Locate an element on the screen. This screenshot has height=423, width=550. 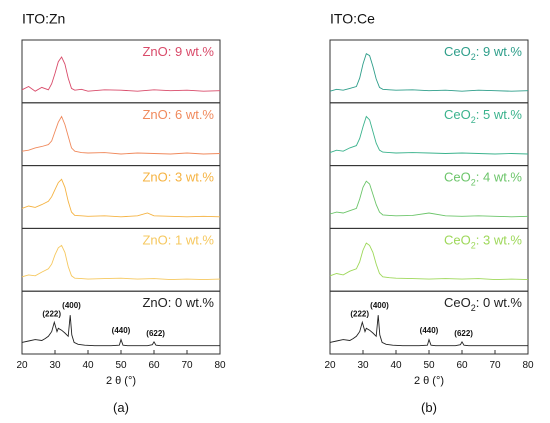
series-label: ZnO: 1 wt.% is located at coordinates (178, 239).